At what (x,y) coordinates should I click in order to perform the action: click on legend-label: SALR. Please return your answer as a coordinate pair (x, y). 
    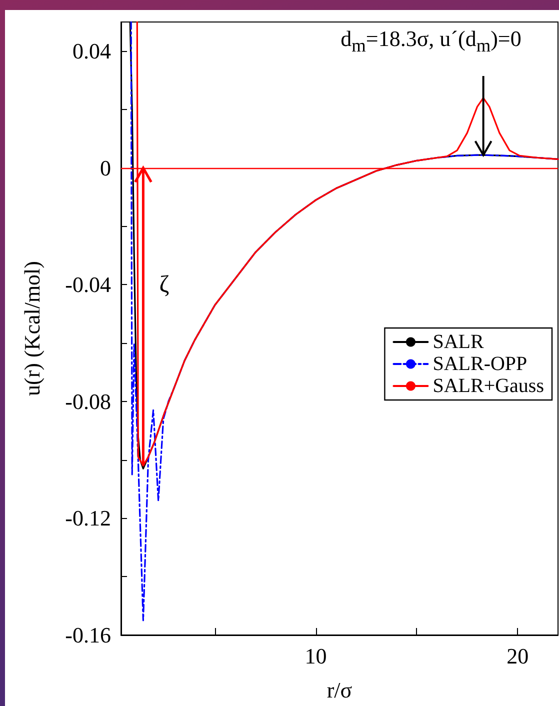
    Looking at the image, I should click on (458, 342).